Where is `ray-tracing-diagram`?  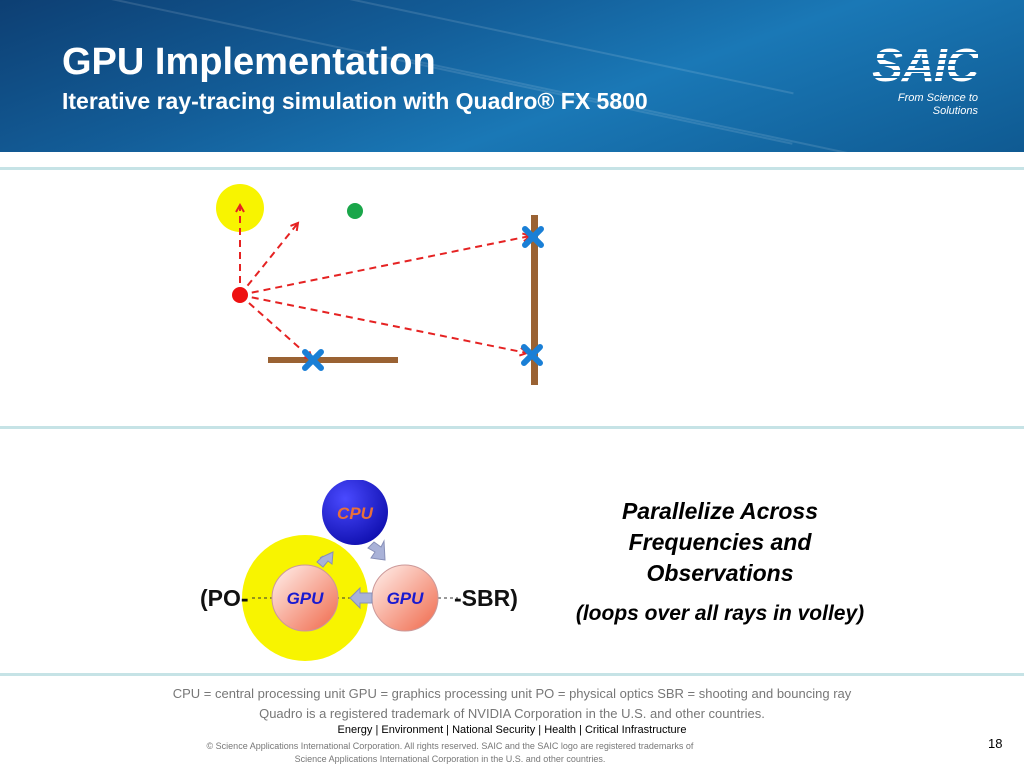 ray-tracing-diagram is located at coordinates (380, 284).